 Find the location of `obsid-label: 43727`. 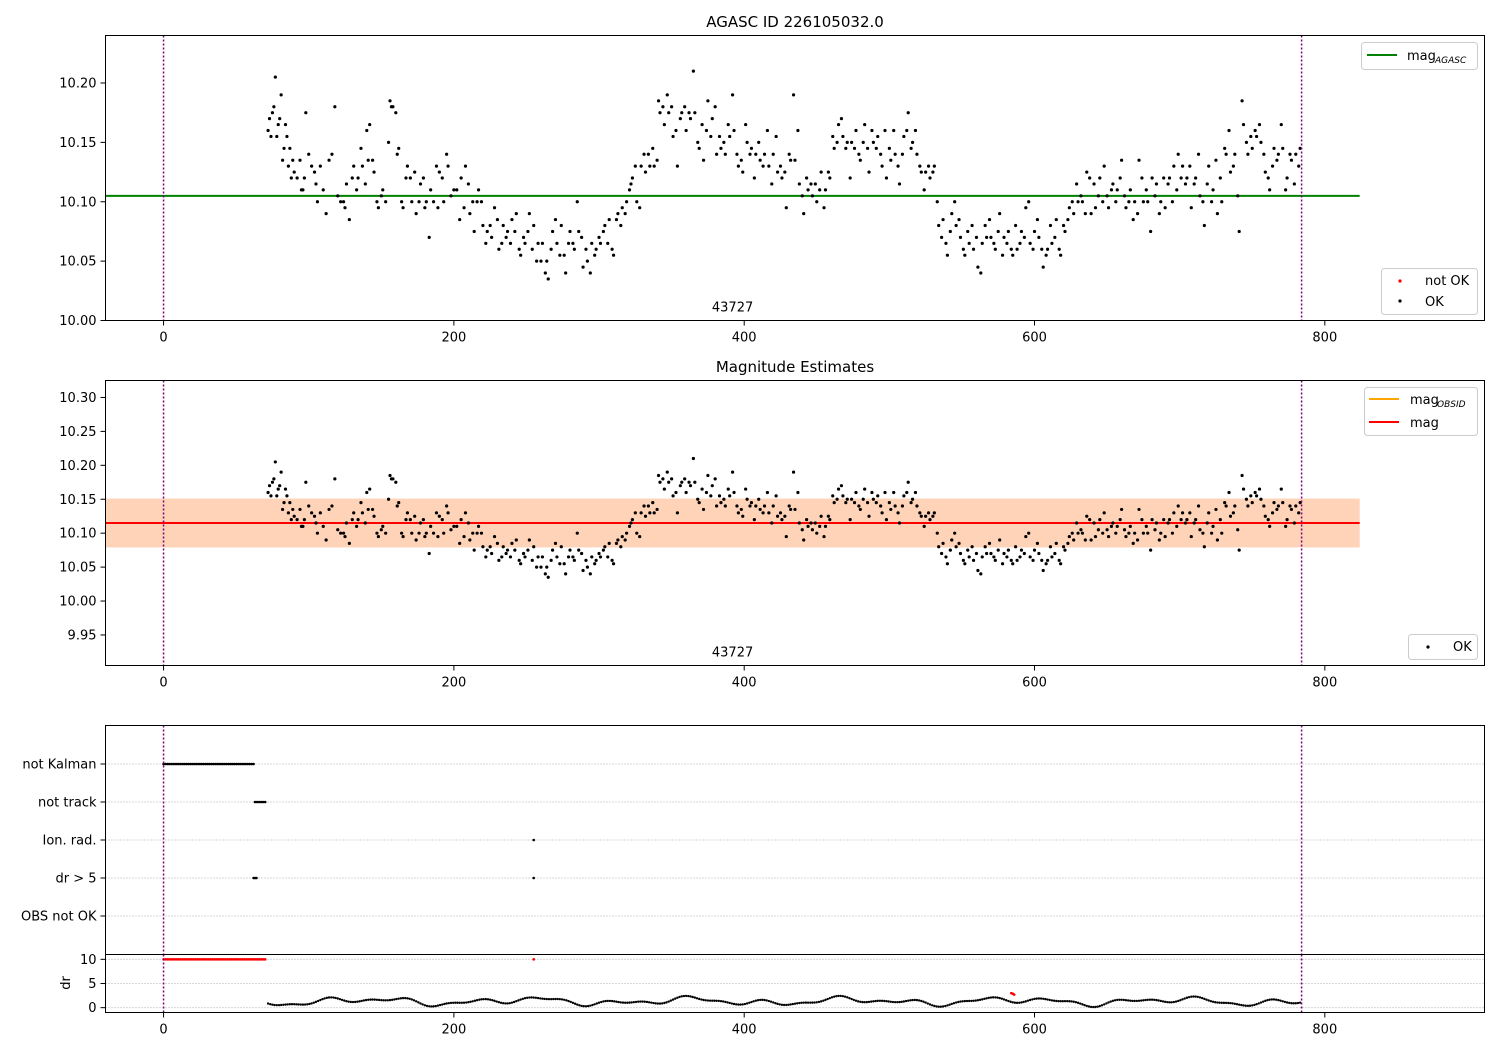

obsid-label: 43727 is located at coordinates (732, 308).